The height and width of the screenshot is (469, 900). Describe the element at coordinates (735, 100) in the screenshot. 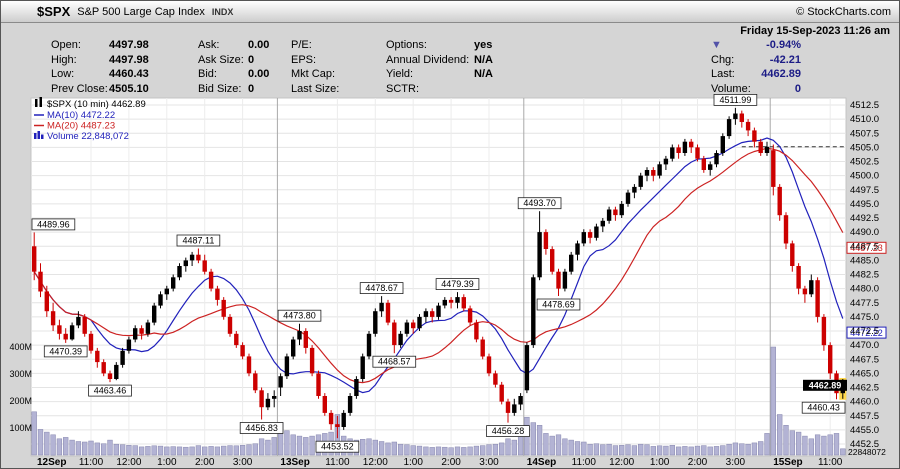

I see `svg-text: 4511.99` at that location.